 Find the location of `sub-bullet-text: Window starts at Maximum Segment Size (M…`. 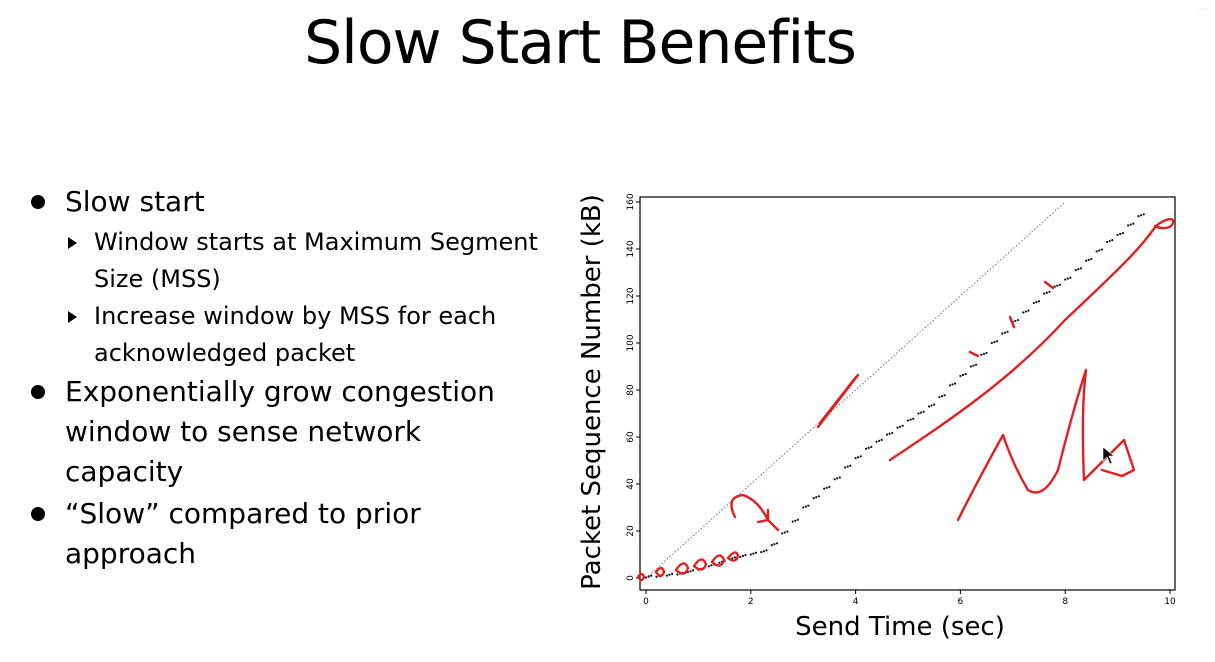

sub-bullet-text: Window starts at Maximum Segment Size (M… is located at coordinates (316, 260).